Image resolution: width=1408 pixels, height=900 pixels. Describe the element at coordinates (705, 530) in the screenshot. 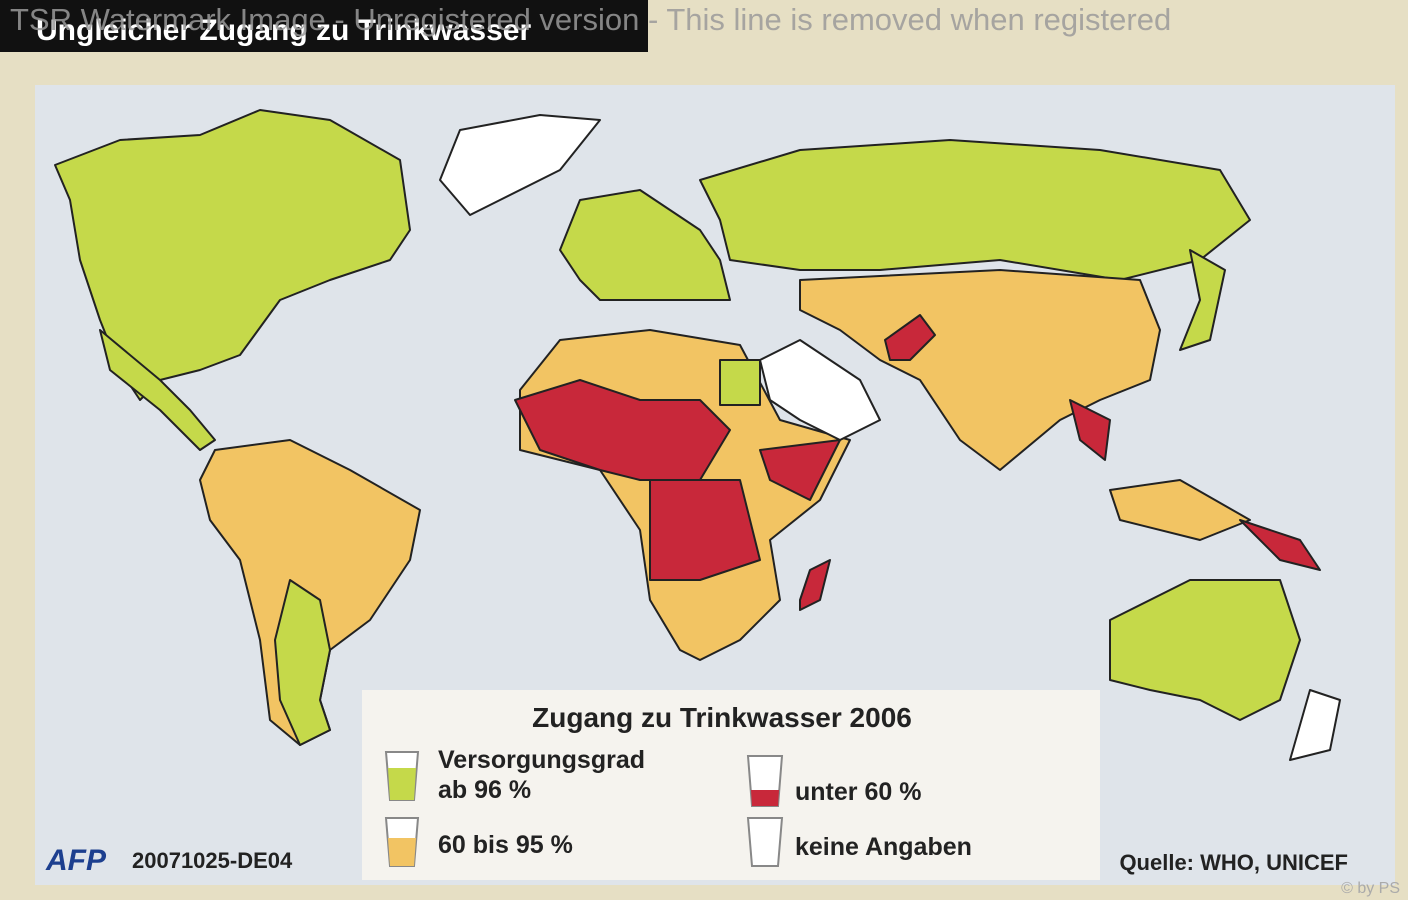

I see `central-africa` at that location.